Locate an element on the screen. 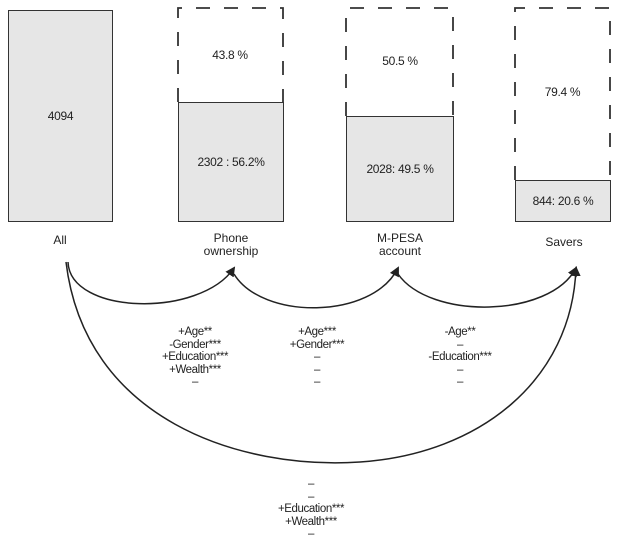 The image size is (617, 556). effects-phone-to-mpesa: +Age*** +Gender*** – – – is located at coordinates (317, 357).